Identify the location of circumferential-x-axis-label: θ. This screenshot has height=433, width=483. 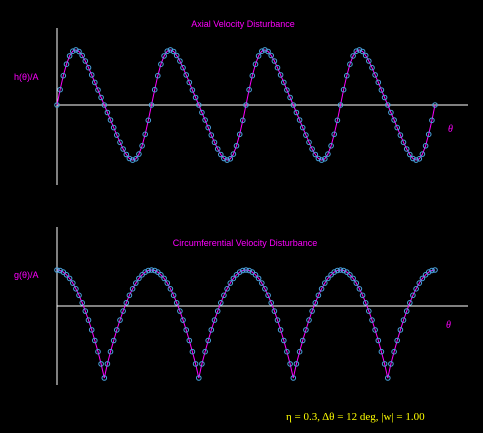
(448, 325).